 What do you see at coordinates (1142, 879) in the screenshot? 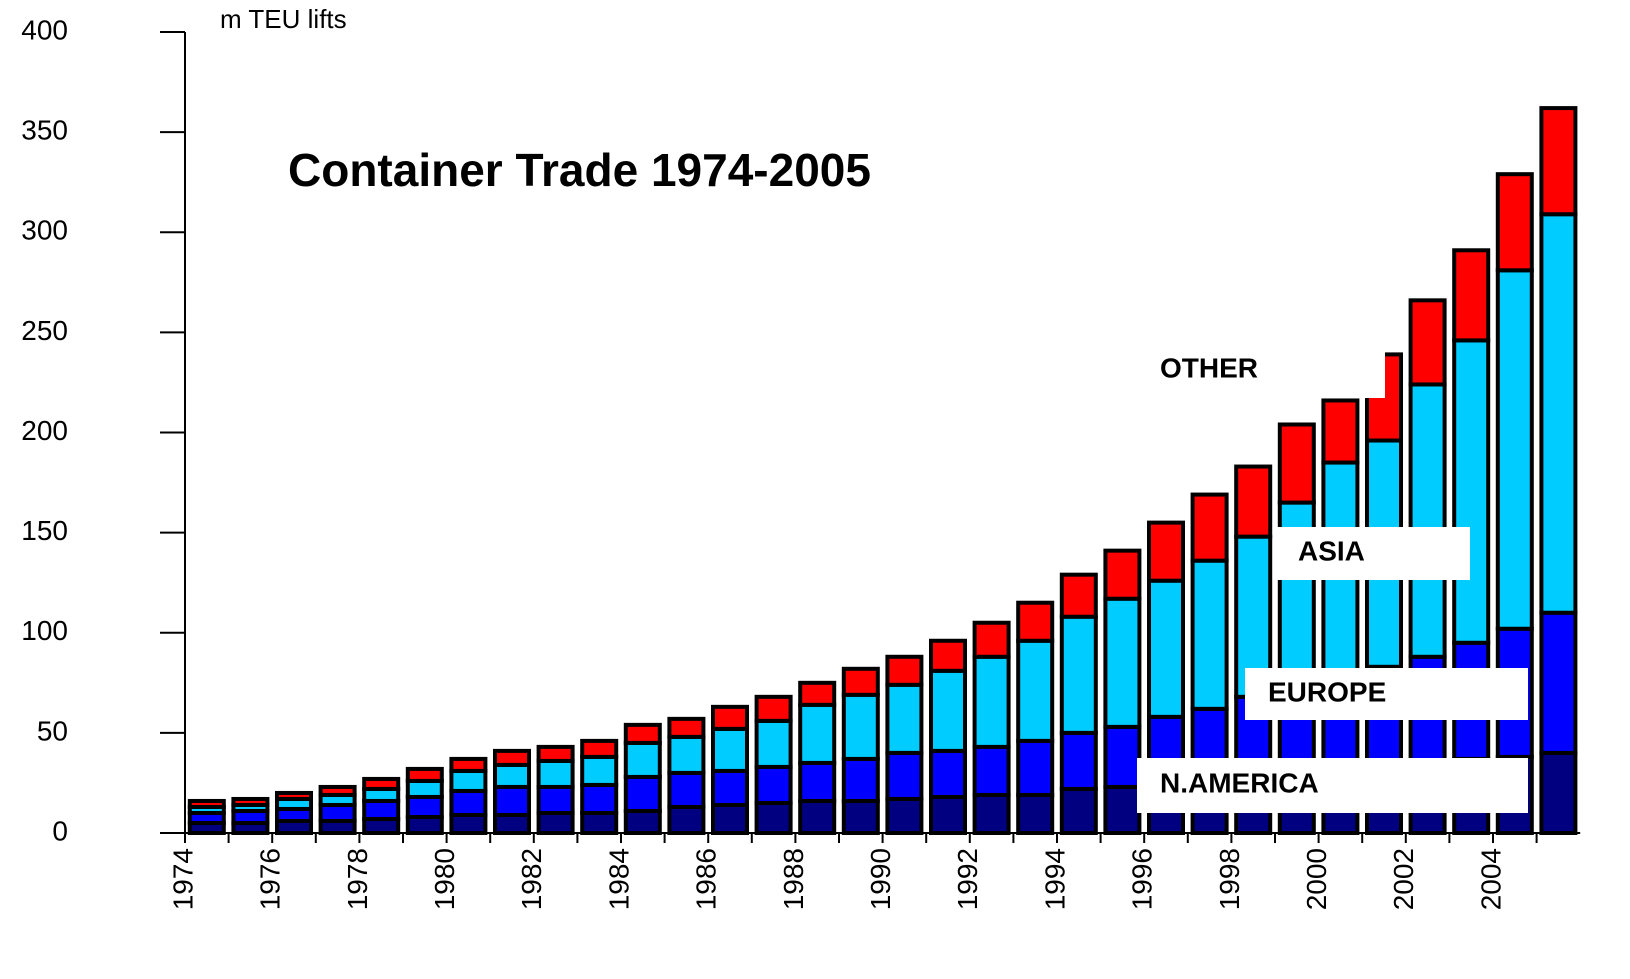
I see `x-tick-label: 1996` at bounding box center [1142, 879].